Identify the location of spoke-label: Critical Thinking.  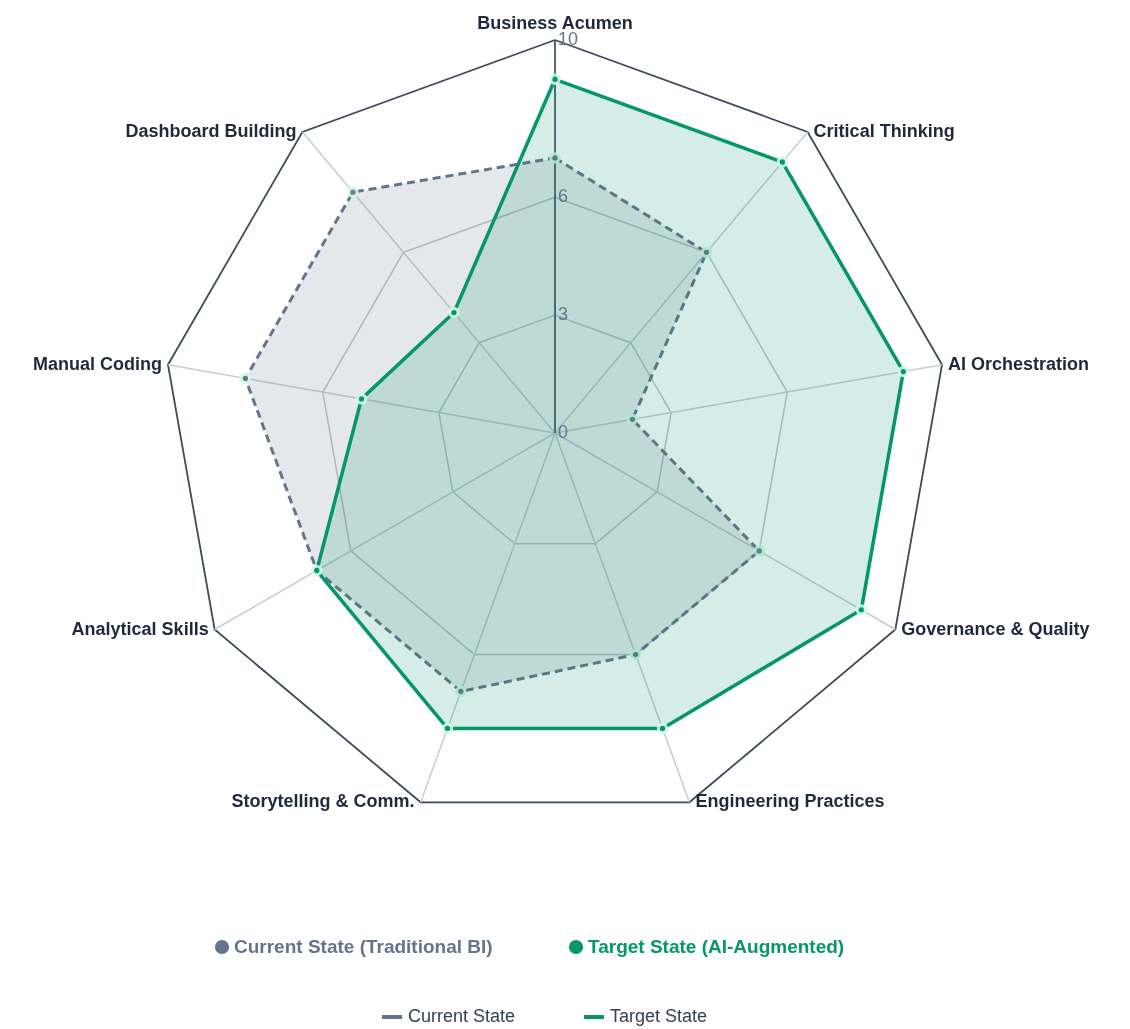
(884, 130).